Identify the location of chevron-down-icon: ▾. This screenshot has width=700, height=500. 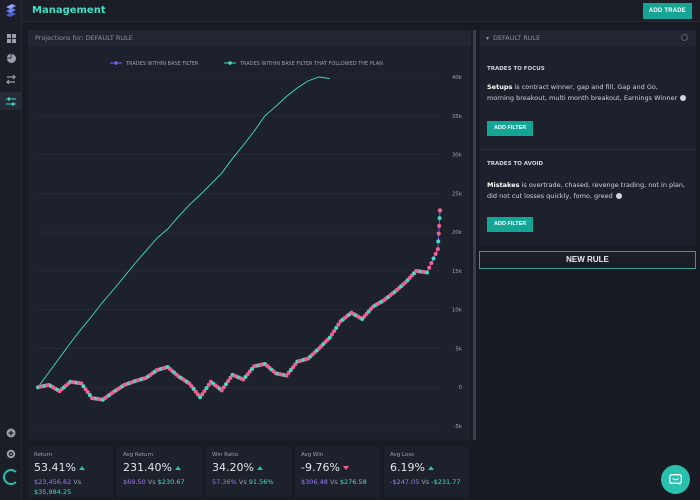
(488, 38).